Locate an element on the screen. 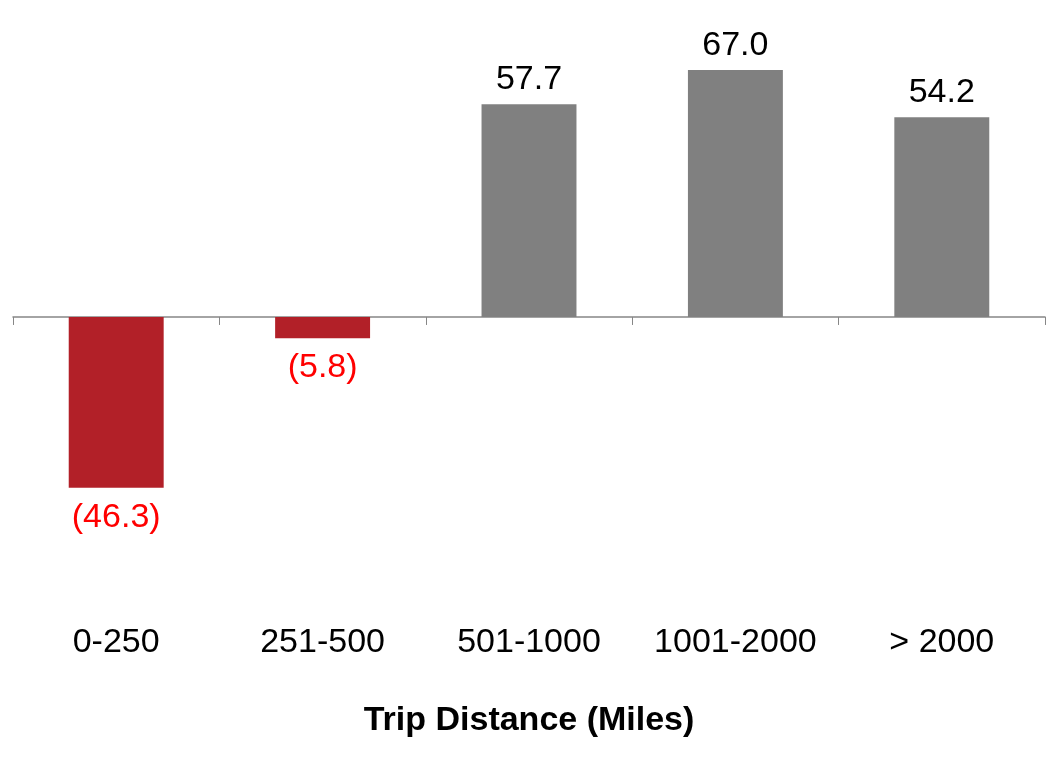 Image resolution: width=1063 pixels, height=779 pixels. x-tick-label: 1001-2000 is located at coordinates (735, 640).